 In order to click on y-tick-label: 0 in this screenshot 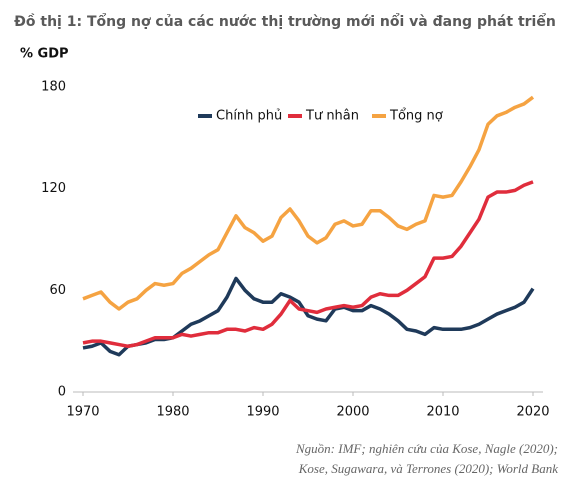, I will do `click(62, 392)`.